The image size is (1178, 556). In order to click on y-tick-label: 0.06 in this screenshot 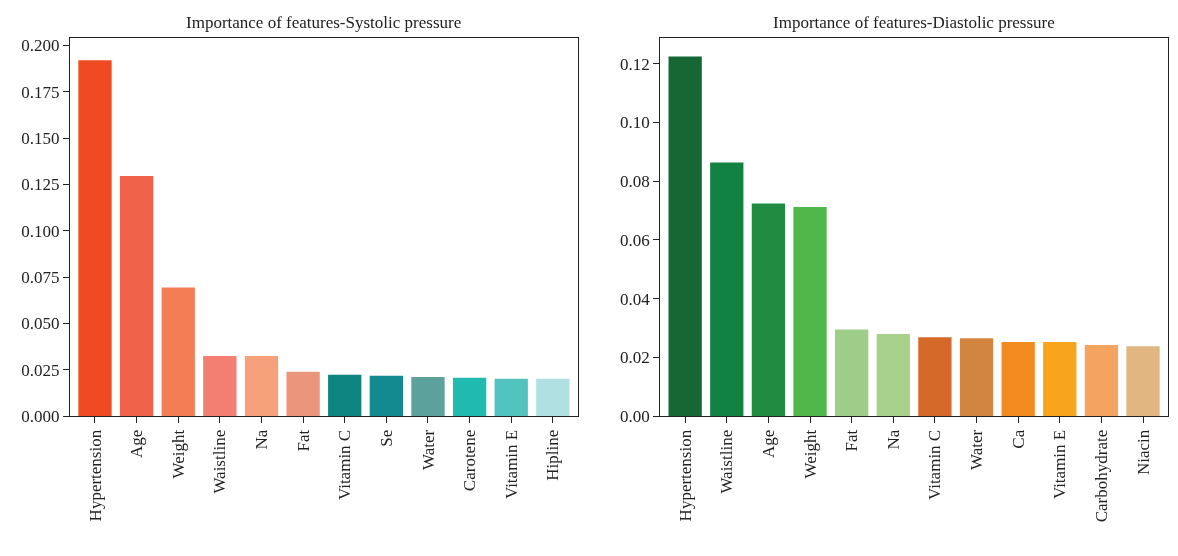, I will do `click(635, 240)`.